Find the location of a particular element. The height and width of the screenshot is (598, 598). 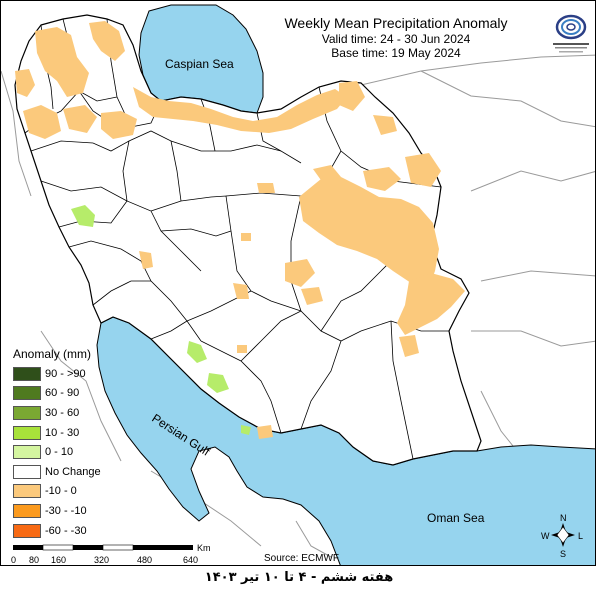

legend-label: -30 - -10 is located at coordinates (66, 510).